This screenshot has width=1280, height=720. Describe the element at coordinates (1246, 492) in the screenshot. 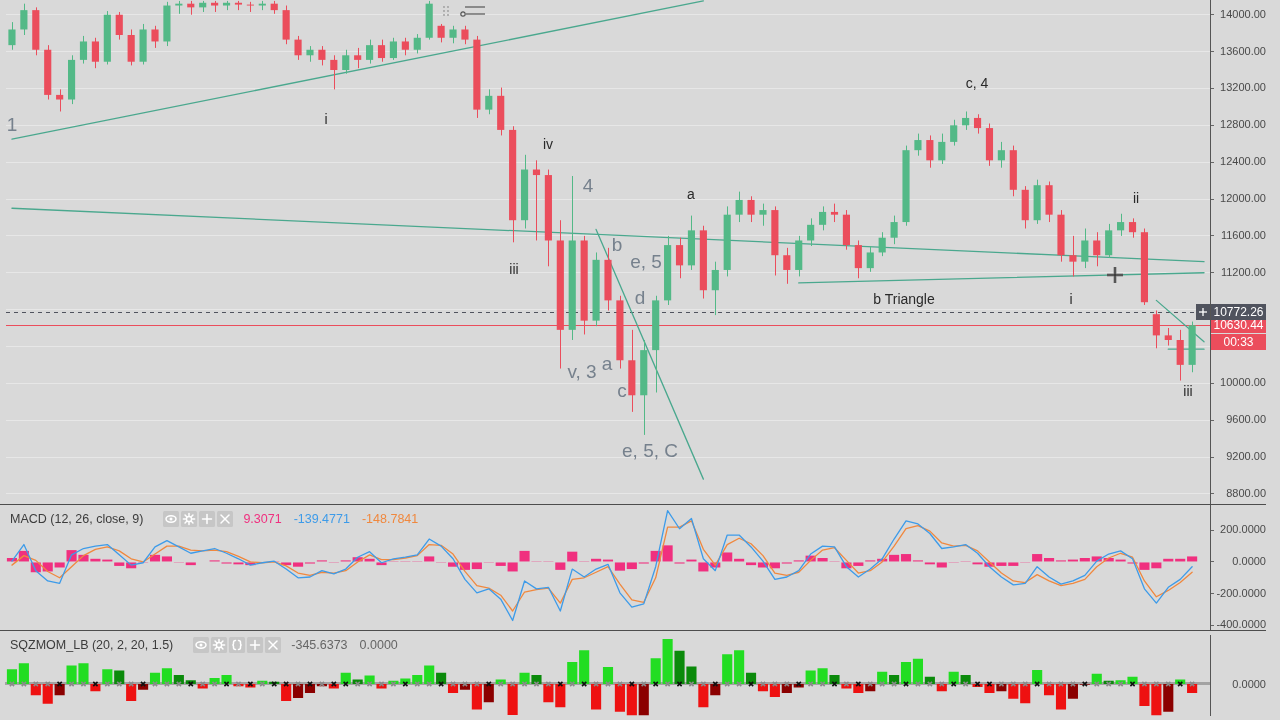

I see `y-tick-label: 8800.00` at that location.